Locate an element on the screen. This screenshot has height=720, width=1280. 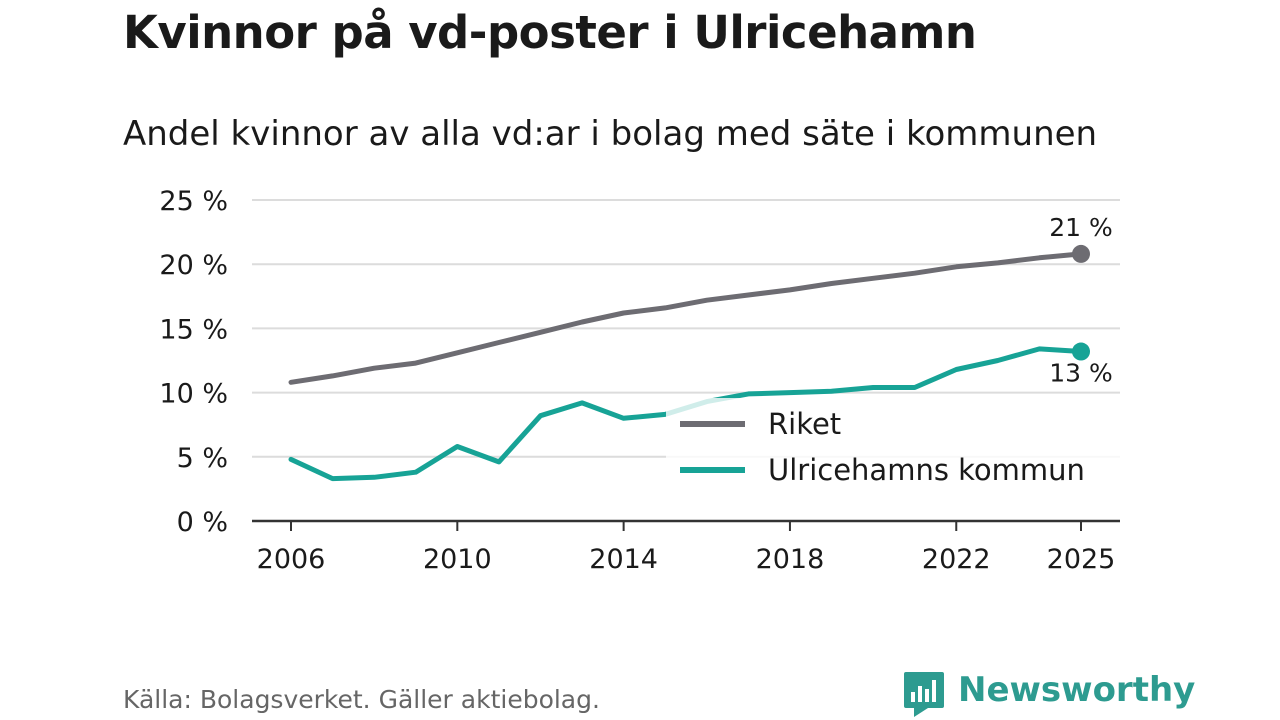
x-tick-label: 2025 is located at coordinates (1081, 559).